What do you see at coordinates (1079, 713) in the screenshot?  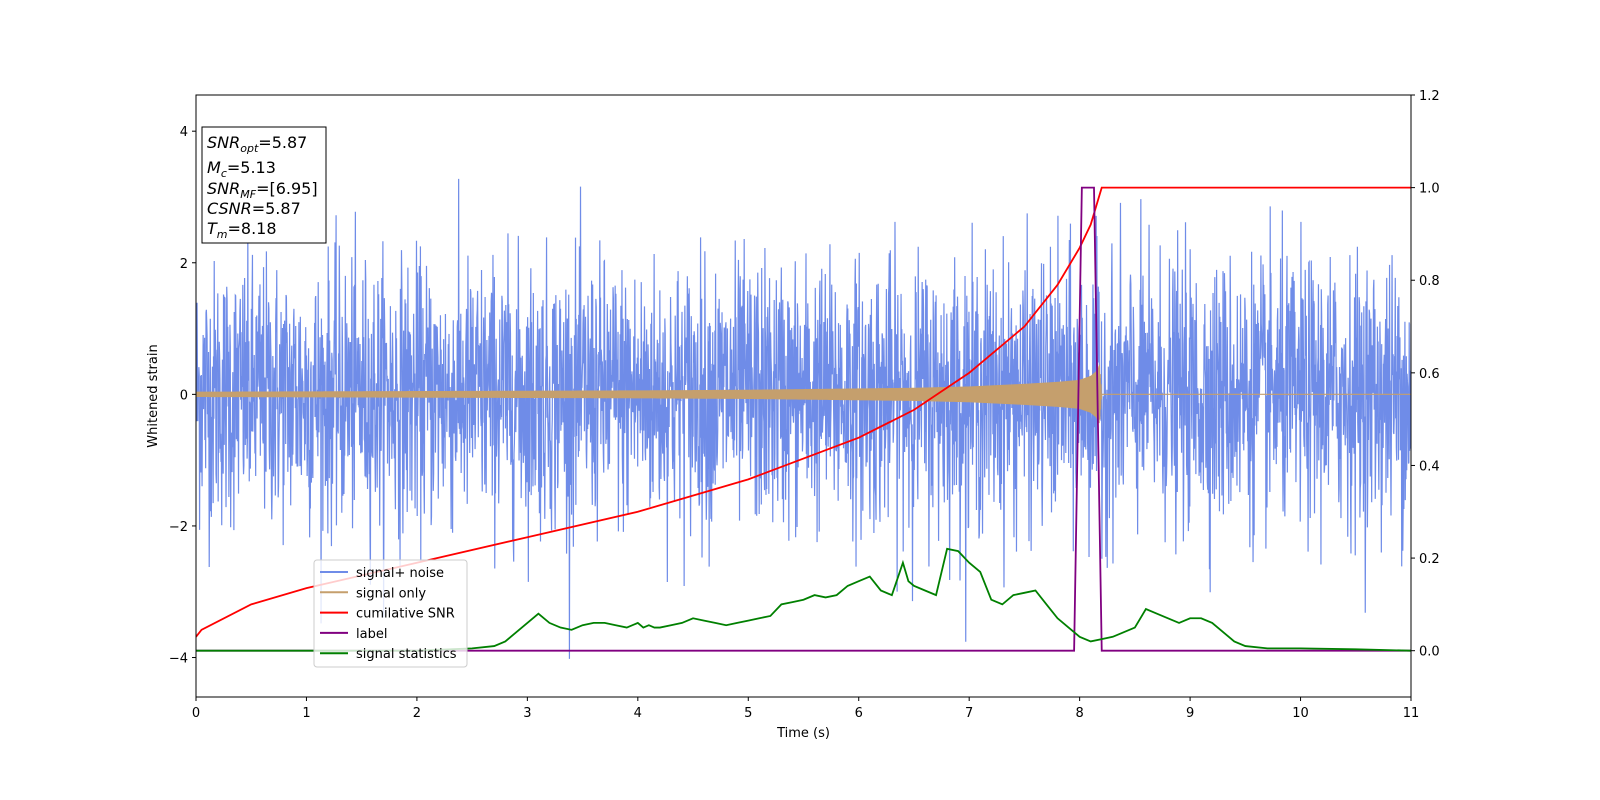 I see `x-tick-label: 8` at bounding box center [1079, 713].